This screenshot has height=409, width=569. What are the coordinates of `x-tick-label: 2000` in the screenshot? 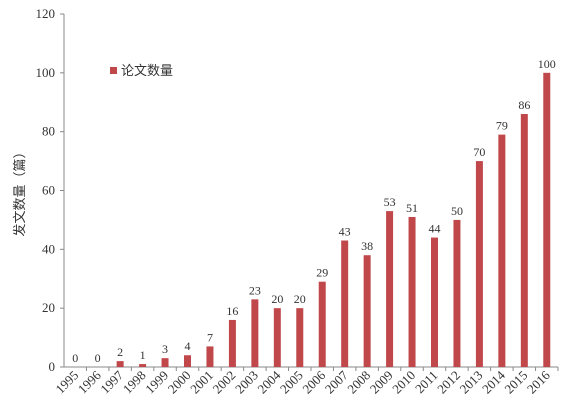 It's located at (179, 382).